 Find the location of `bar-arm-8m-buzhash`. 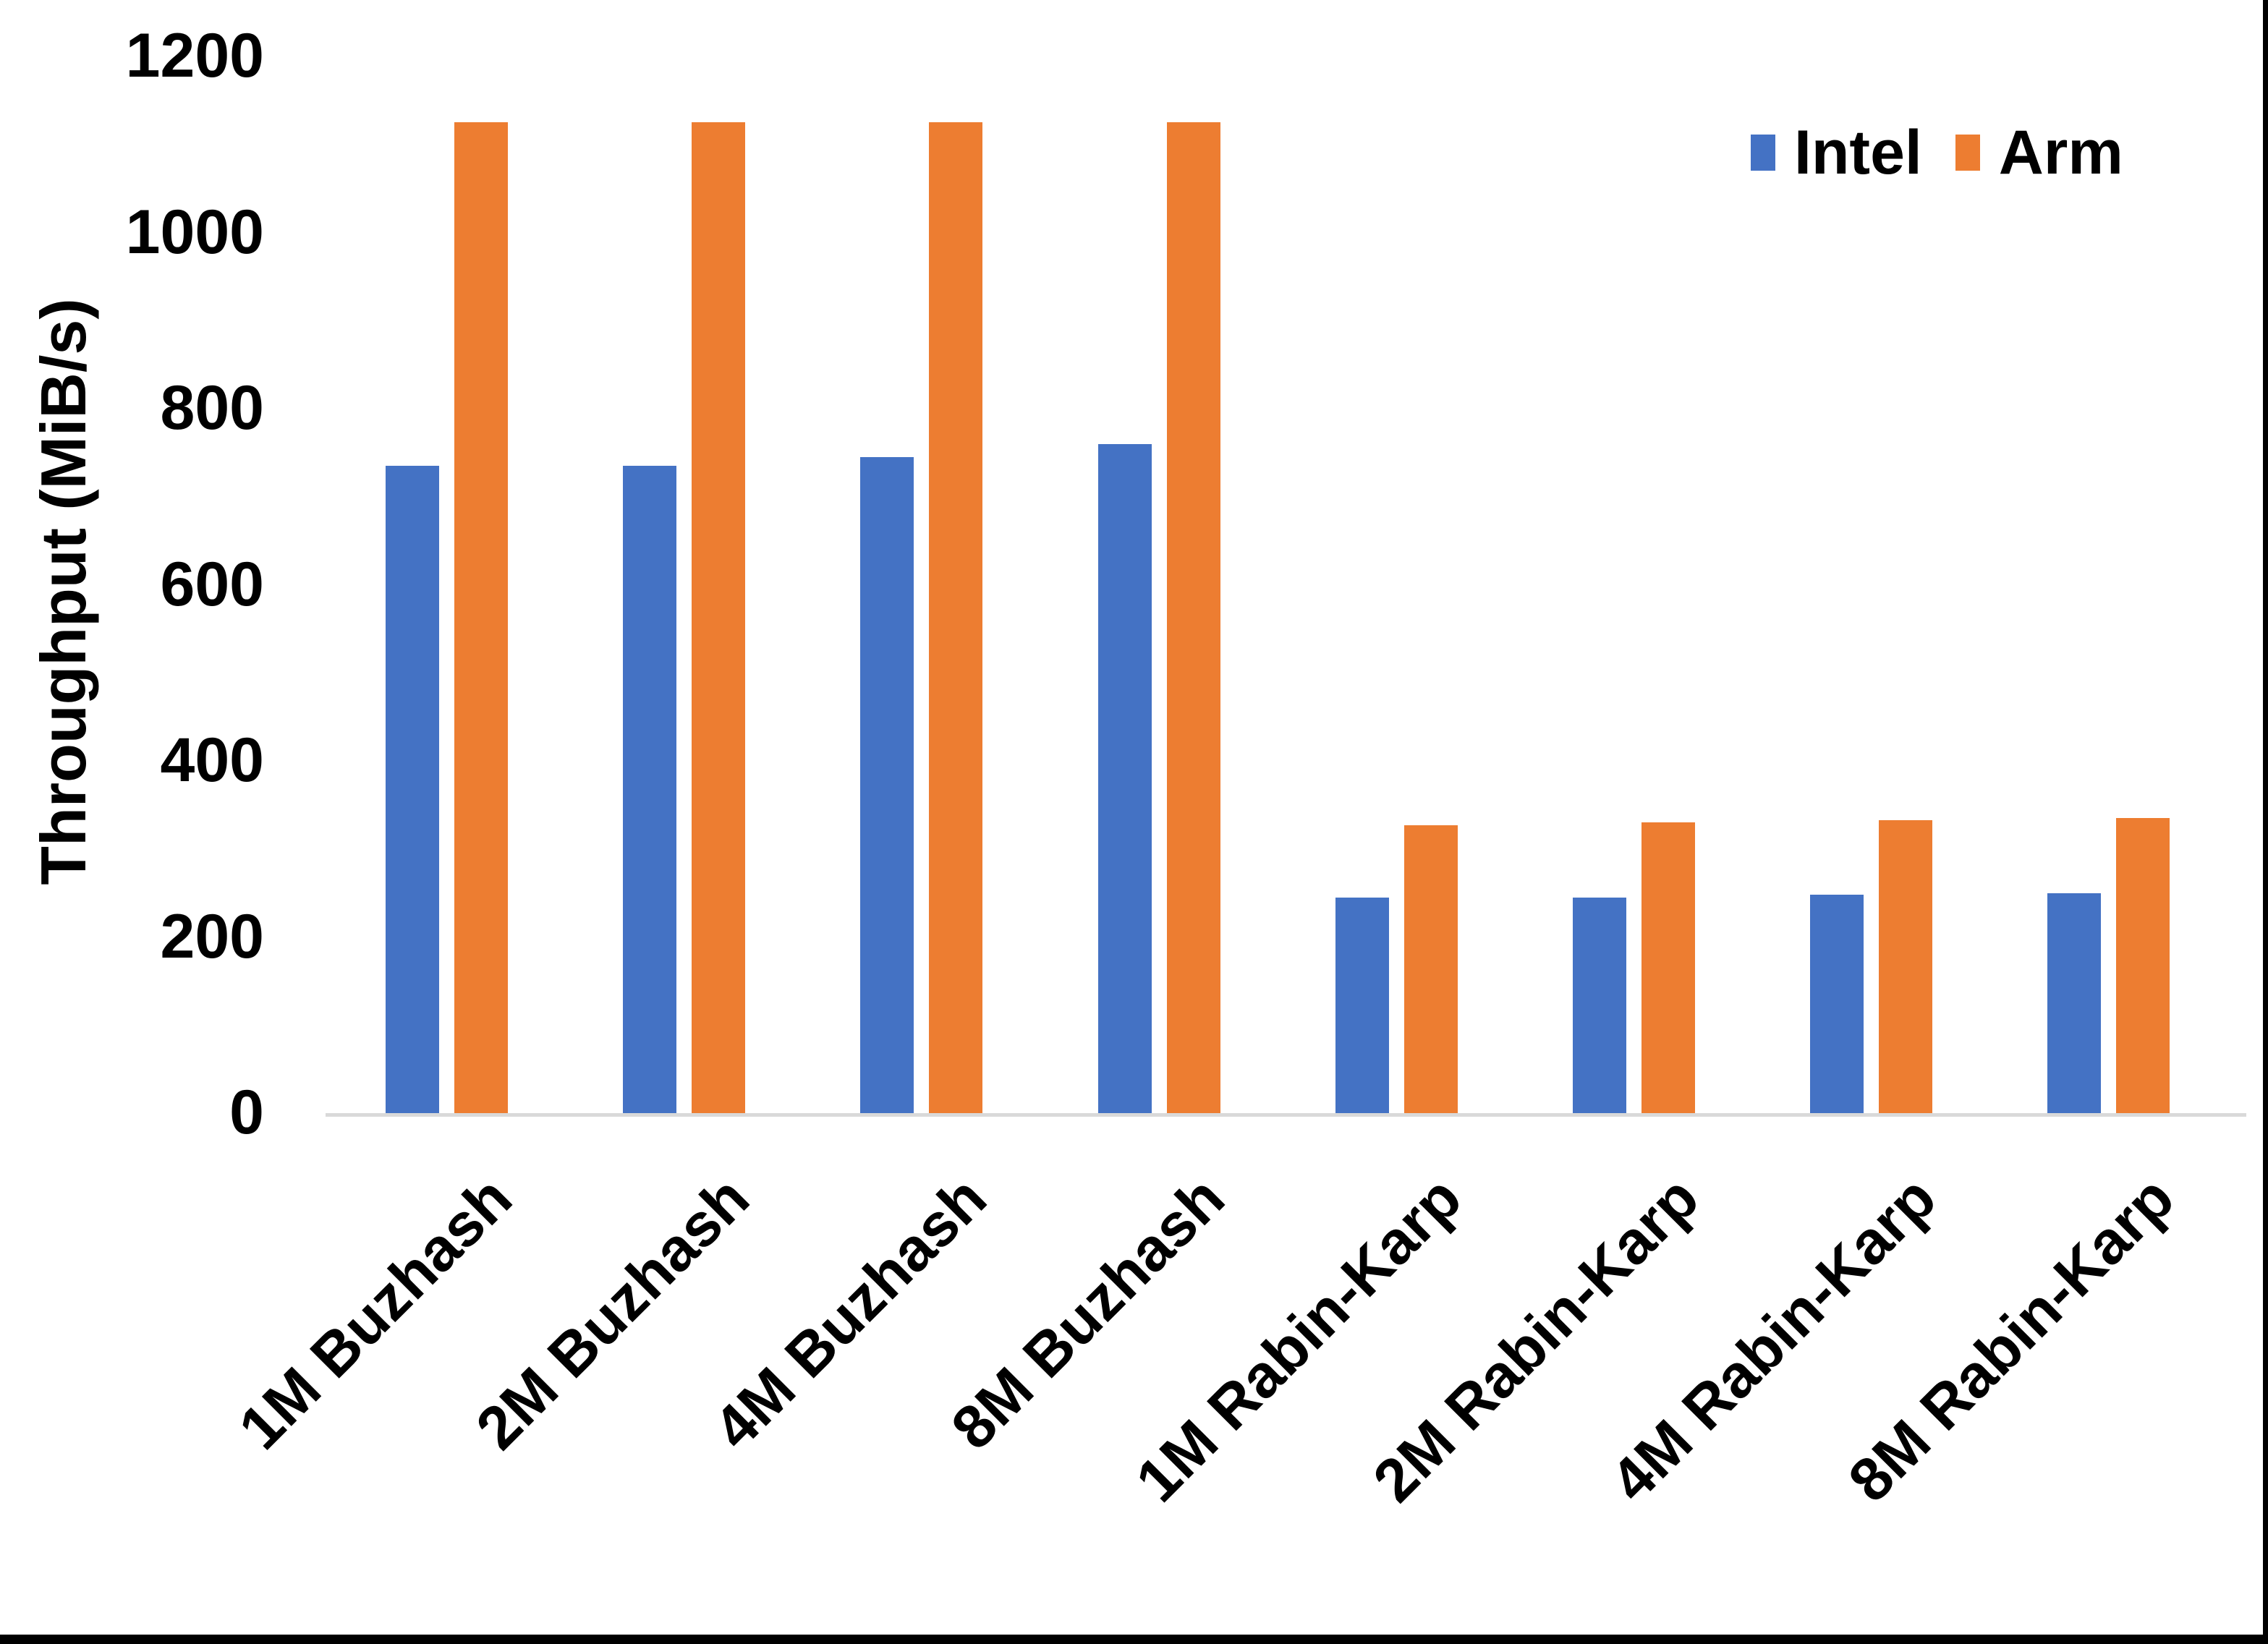

bar-arm-8m-buzhash is located at coordinates (1193, 617).